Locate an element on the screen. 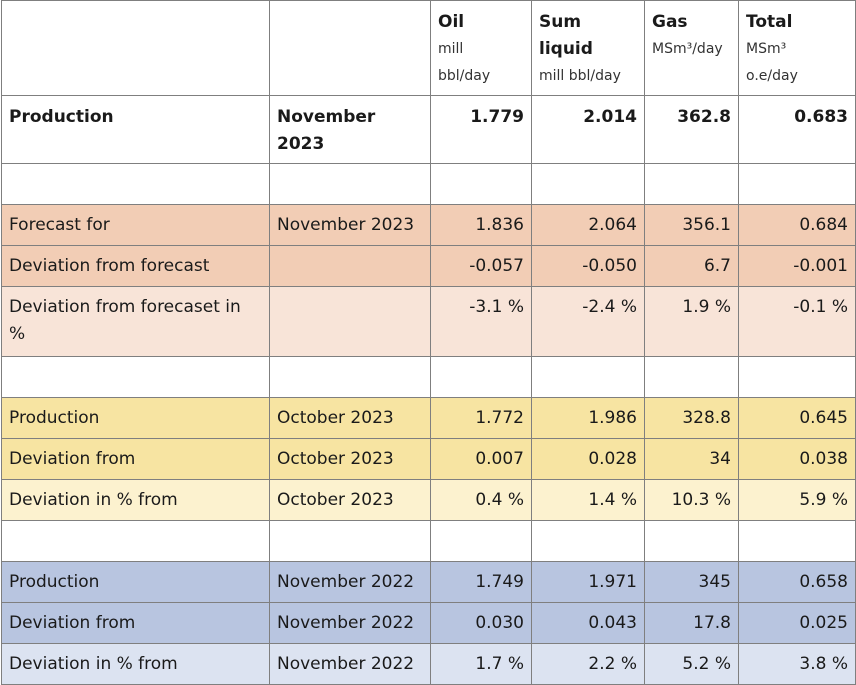  row-oil: -3.1 % is located at coordinates (481, 321).